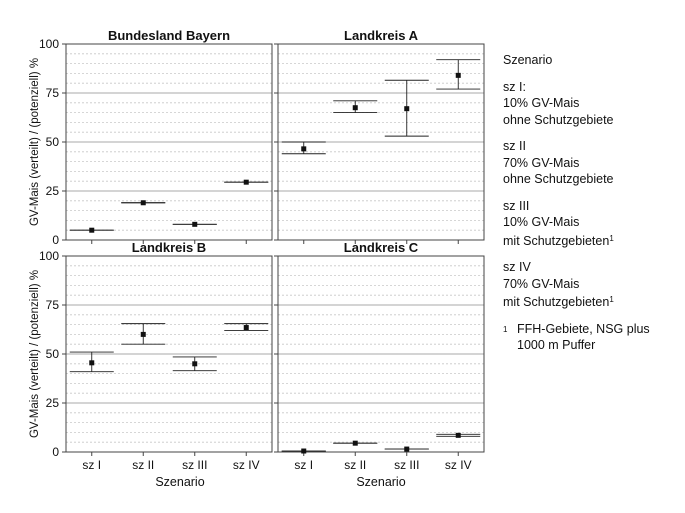 Image resolution: width=685 pixels, height=513 pixels. I want to click on panel-title: Landkreis B, so click(169, 247).